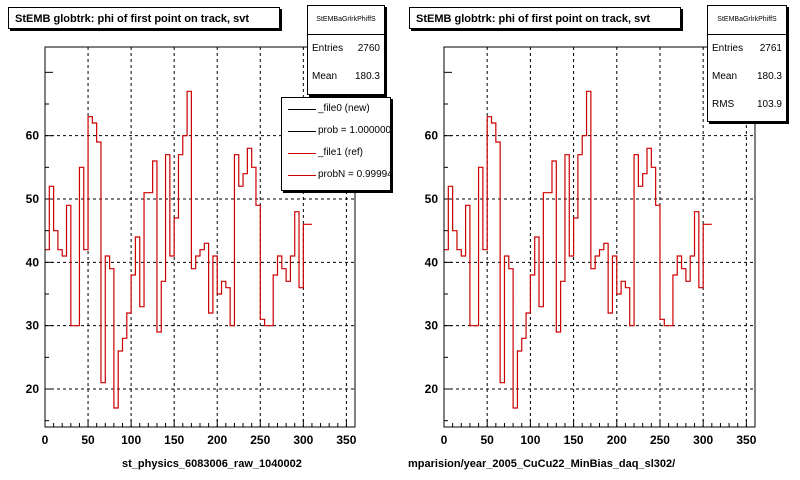 The image size is (800, 480). What do you see at coordinates (769, 104) in the screenshot?
I see `right-stats-rms-value: 103.9` at bounding box center [769, 104].